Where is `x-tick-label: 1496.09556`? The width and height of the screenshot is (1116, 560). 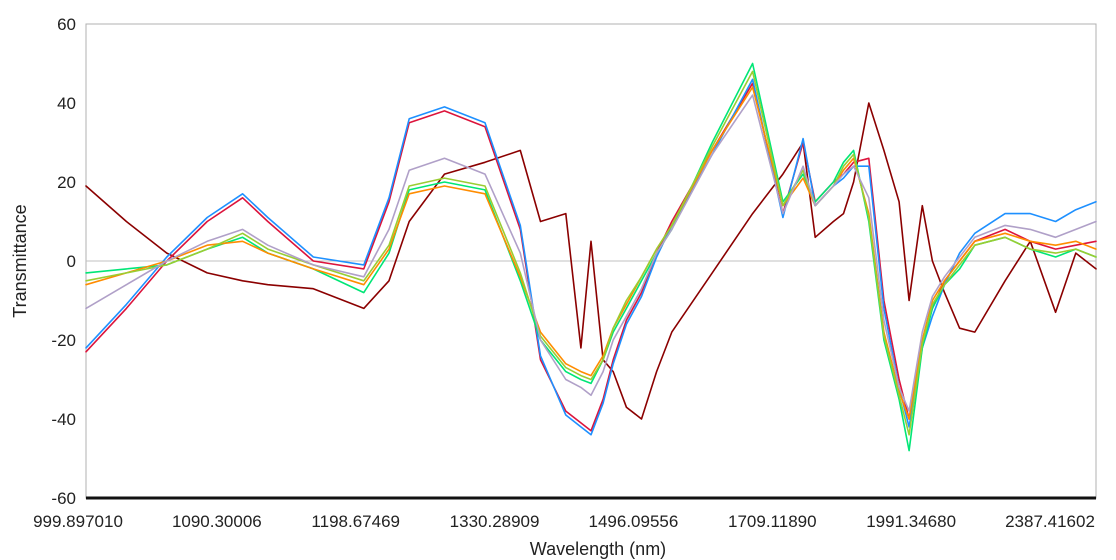
x-tick-label: 1496.09556 is located at coordinates (634, 521).